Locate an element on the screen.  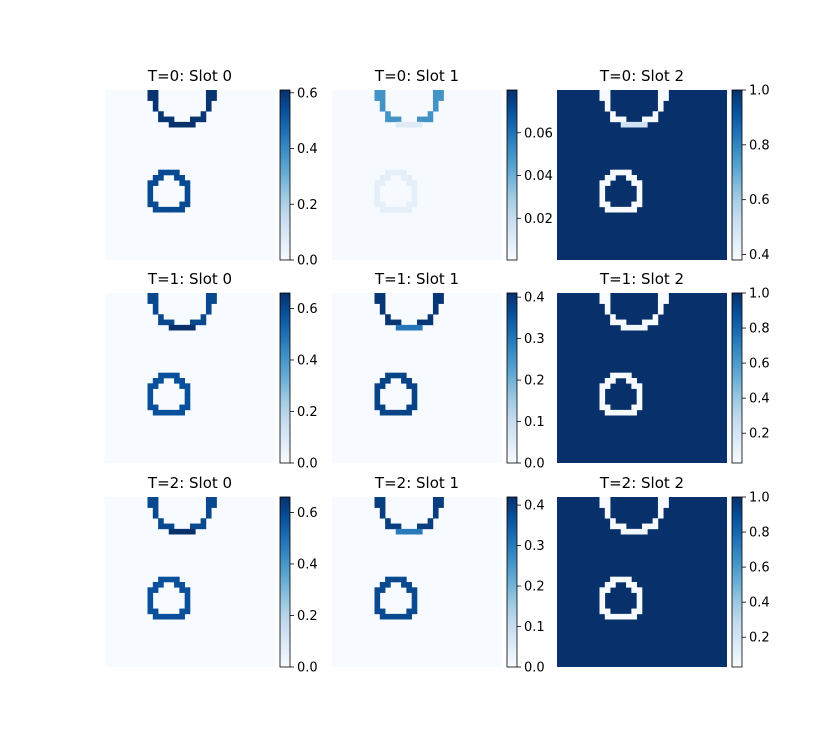
colorbar-tick-label: 0.8 is located at coordinates (759, 329).